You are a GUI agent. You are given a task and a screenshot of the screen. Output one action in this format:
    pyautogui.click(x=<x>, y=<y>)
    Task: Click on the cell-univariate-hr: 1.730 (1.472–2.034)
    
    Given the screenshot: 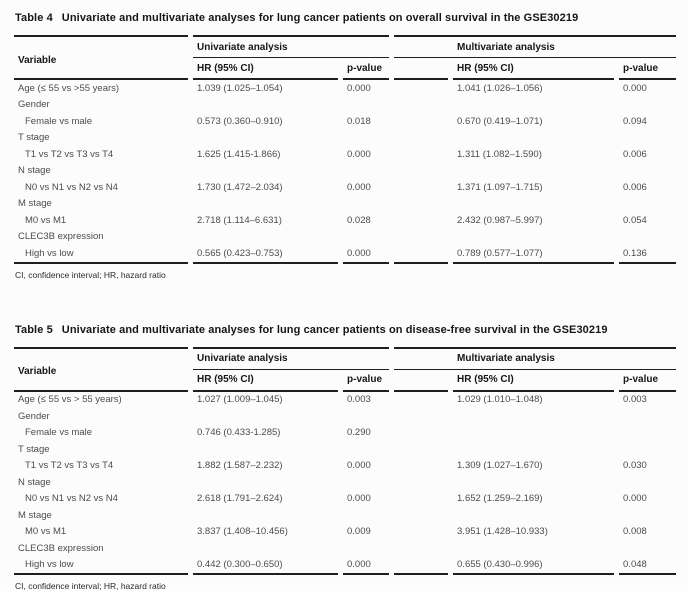 What is the action you would take?
    pyautogui.click(x=265, y=187)
    